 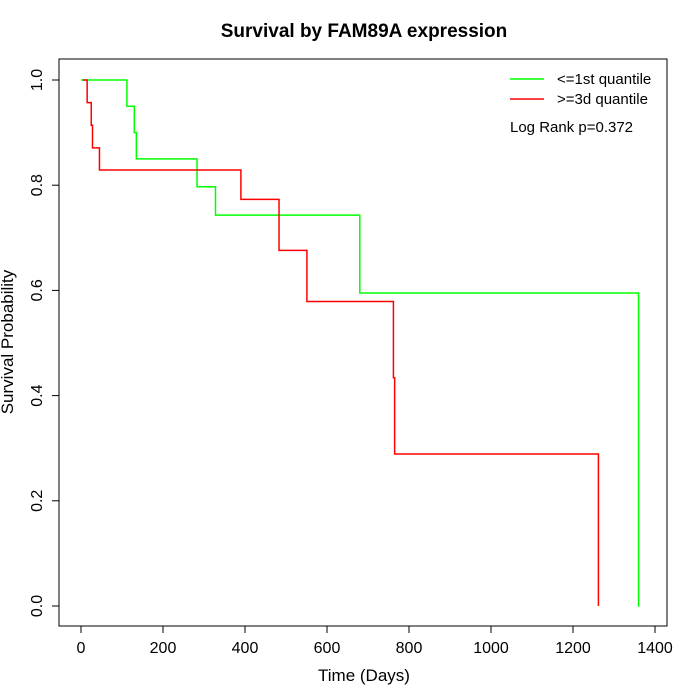 I want to click on chart-title: Survival by FAM89A expression, so click(x=364, y=31).